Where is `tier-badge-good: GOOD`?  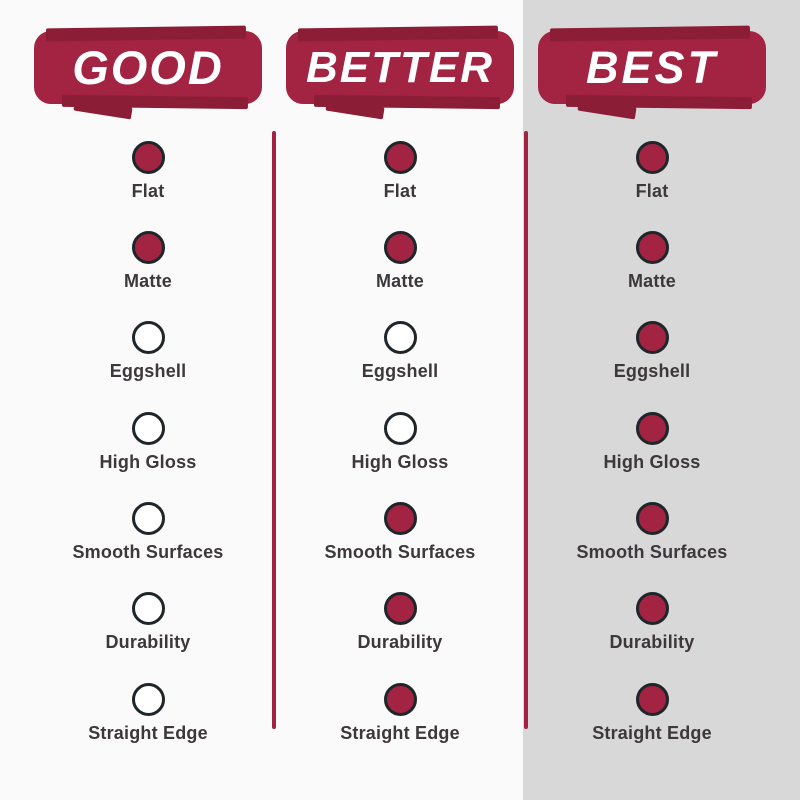
tier-badge-good: GOOD is located at coordinates (148, 75).